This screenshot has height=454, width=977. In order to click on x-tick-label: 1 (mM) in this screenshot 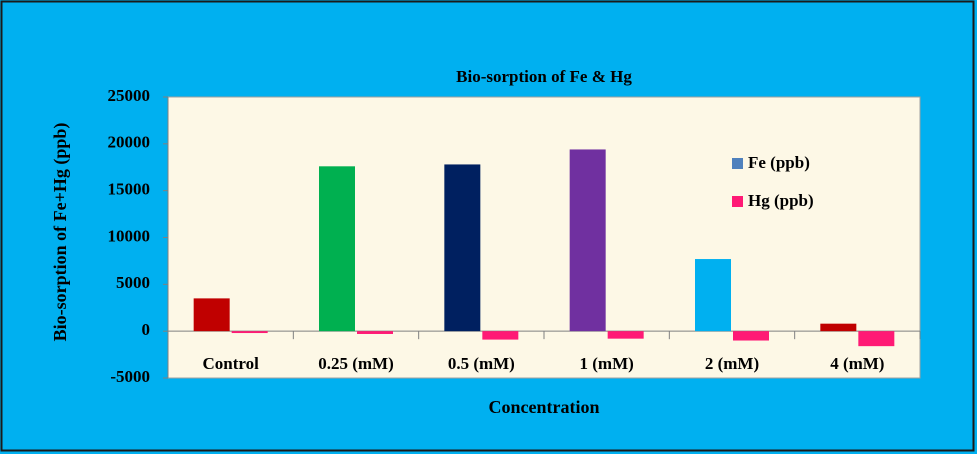, I will do `click(607, 363)`.